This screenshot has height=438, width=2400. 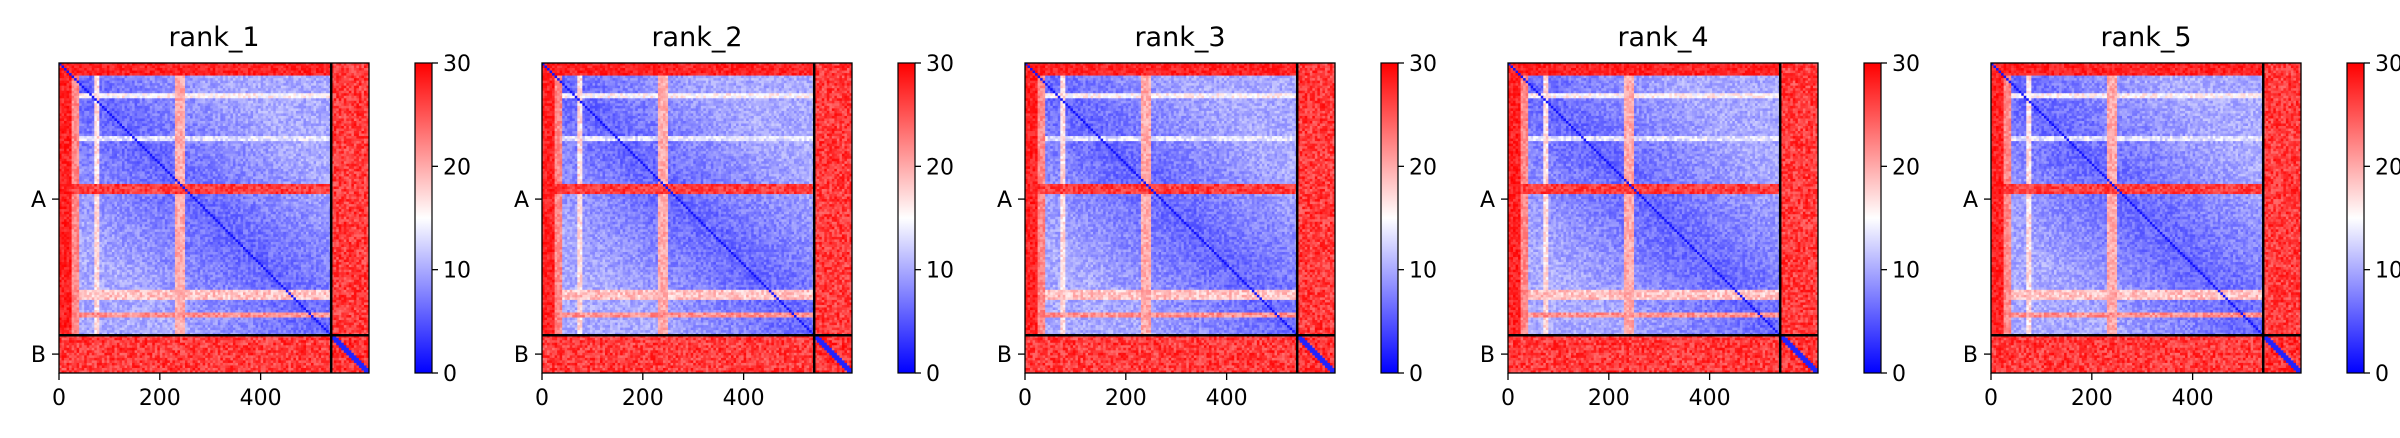 What do you see at coordinates (696, 37) in the screenshot?
I see `panel-title: rank_2` at bounding box center [696, 37].